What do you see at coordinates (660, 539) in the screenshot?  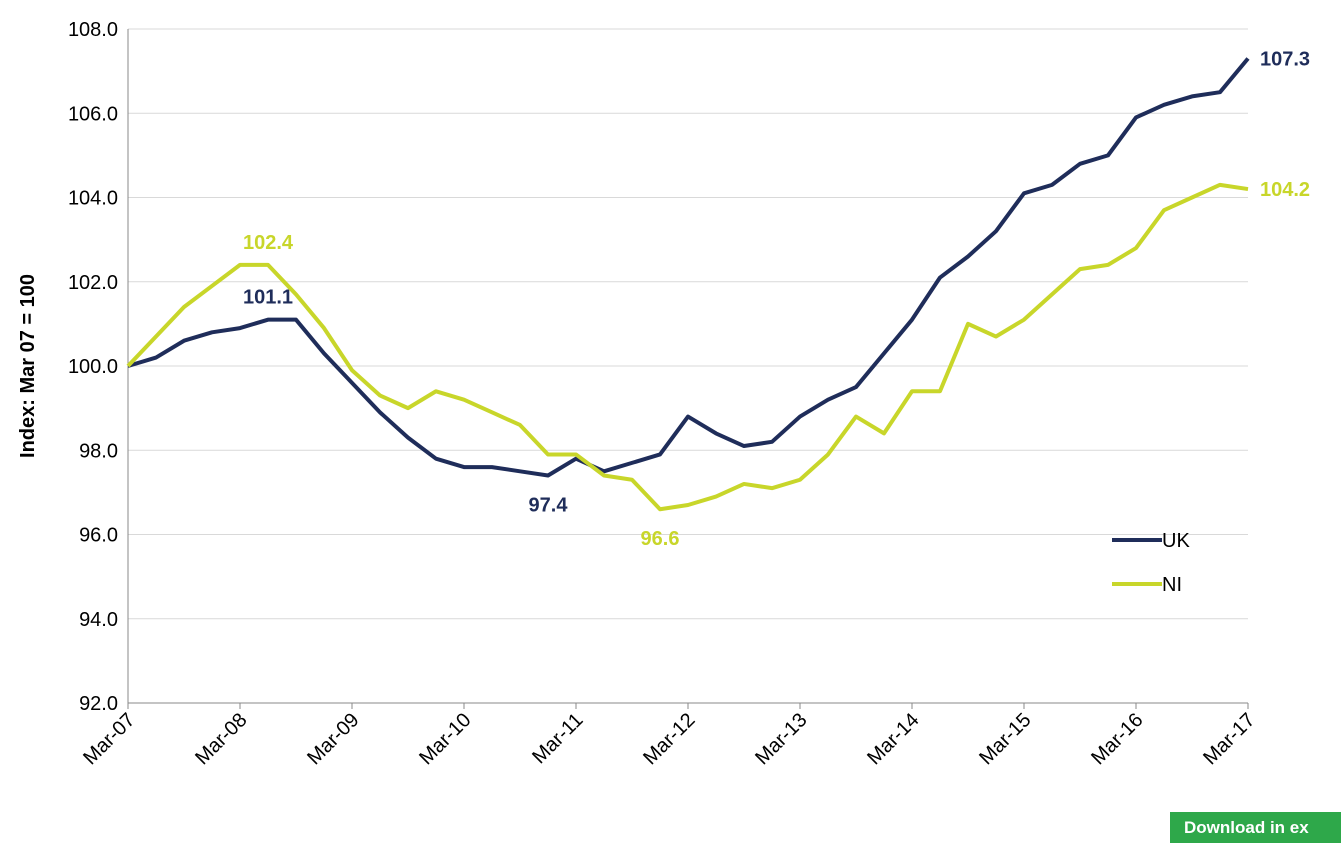 I see `data-label: 96.6` at bounding box center [660, 539].